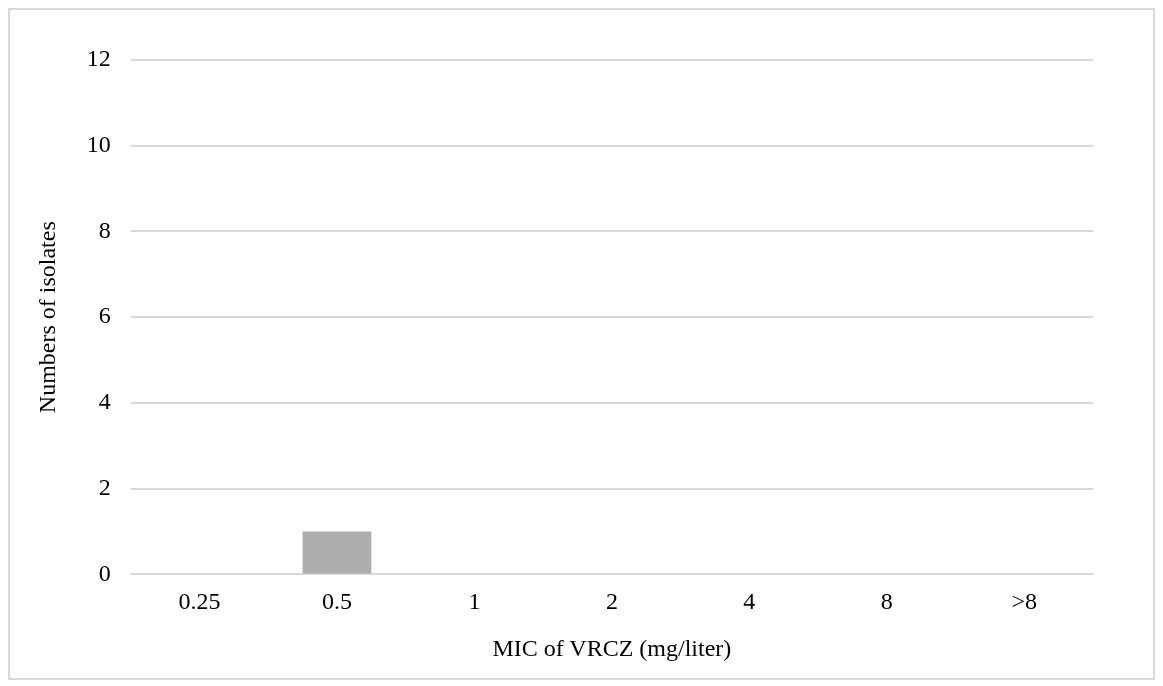  Describe the element at coordinates (46, 317) in the screenshot. I see `y-axis-title: Numbers of isolates` at that location.